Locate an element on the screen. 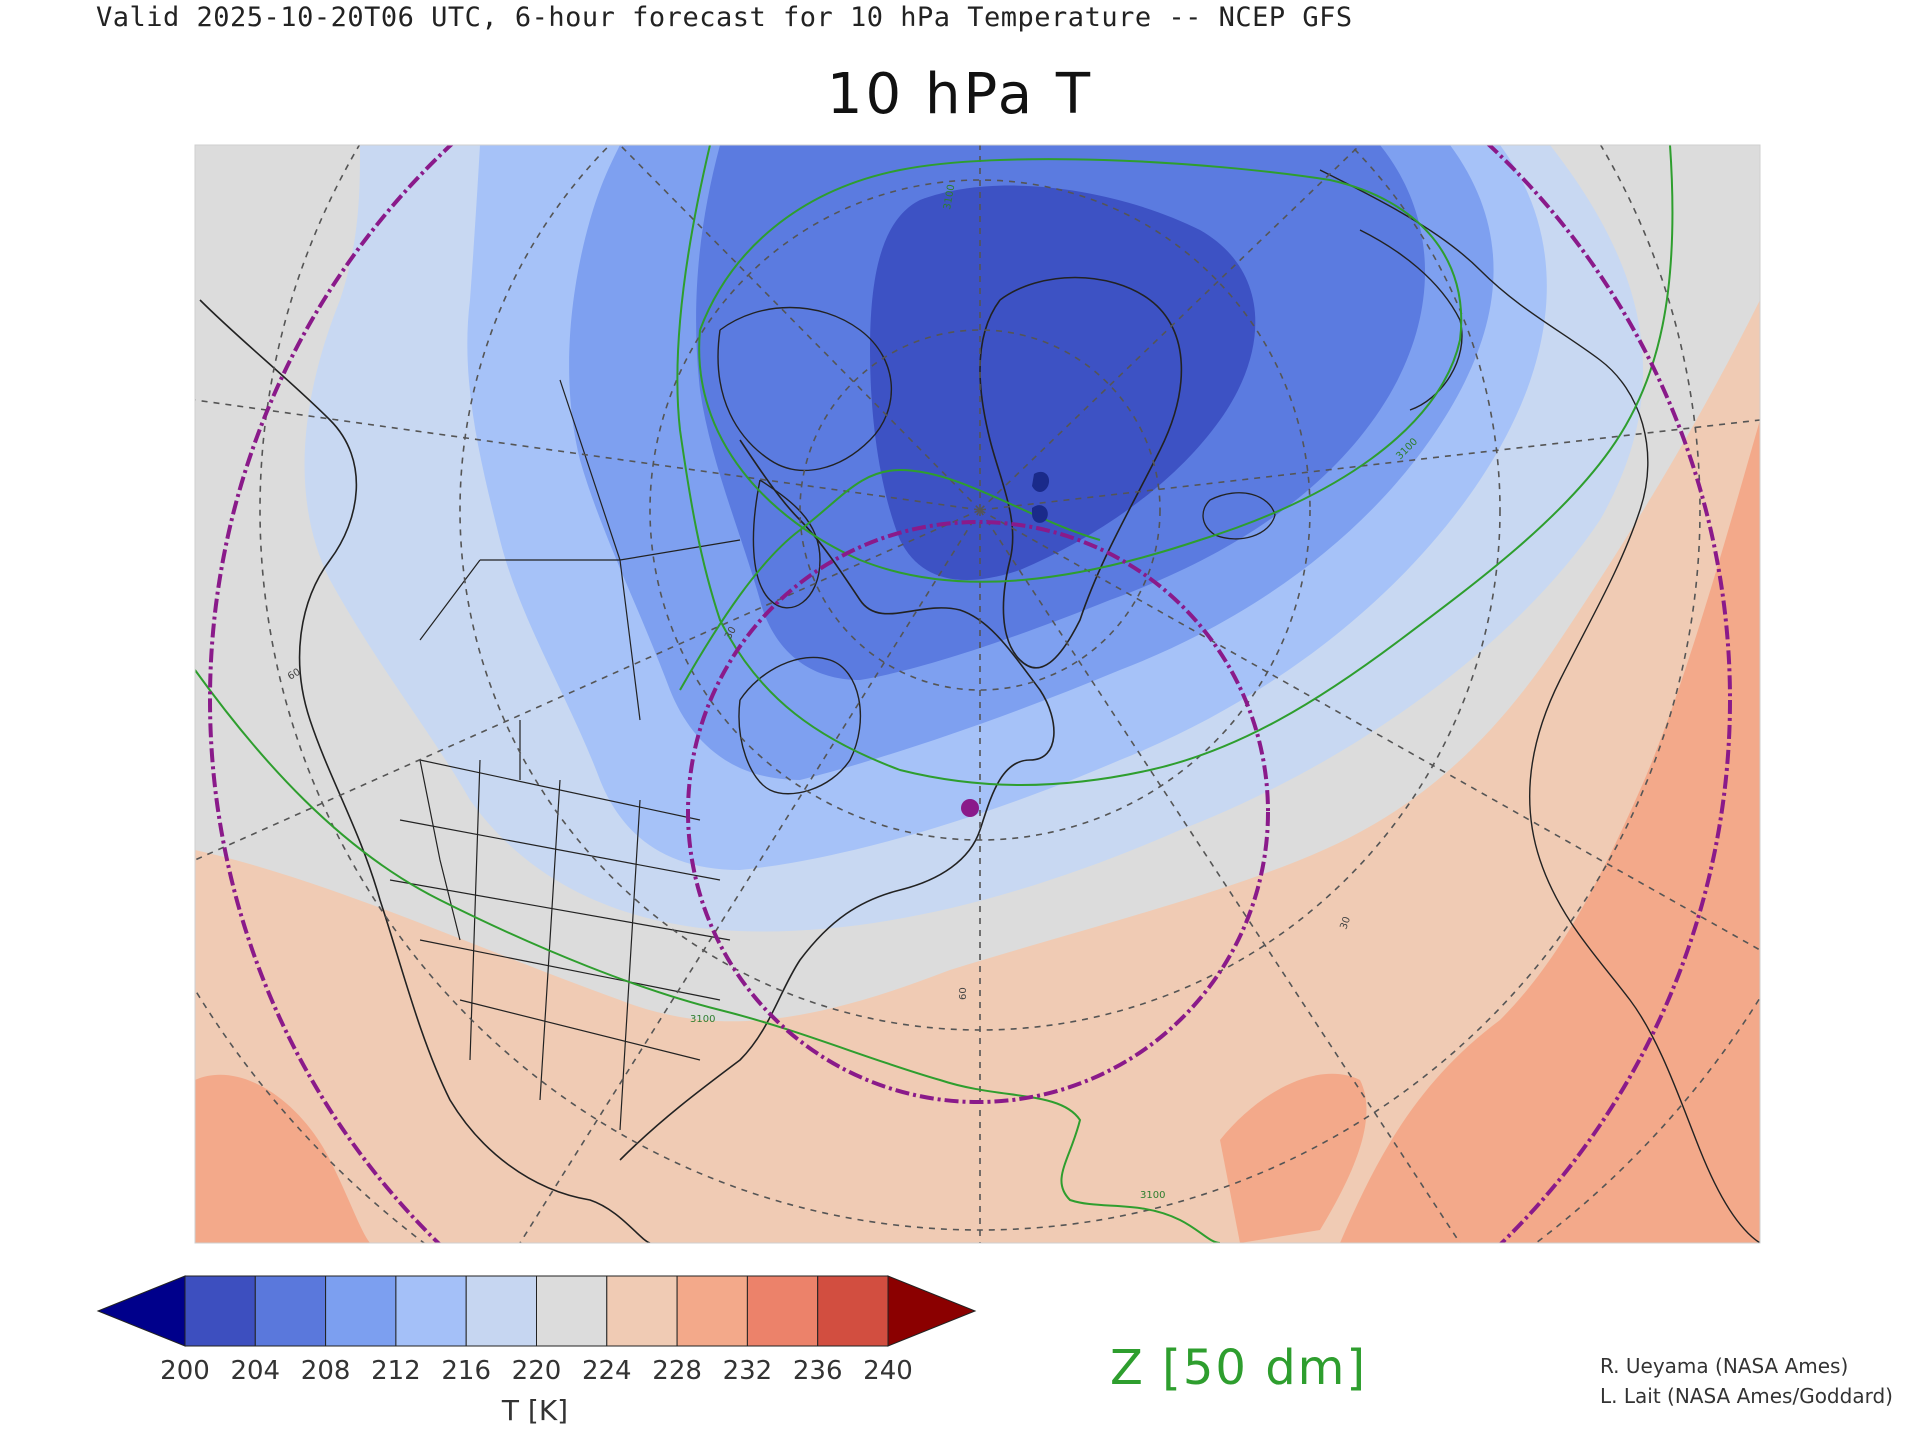 Image resolution: width=1920 pixels, height=1440 pixels. colorbar-segments is located at coordinates (536, 1311).